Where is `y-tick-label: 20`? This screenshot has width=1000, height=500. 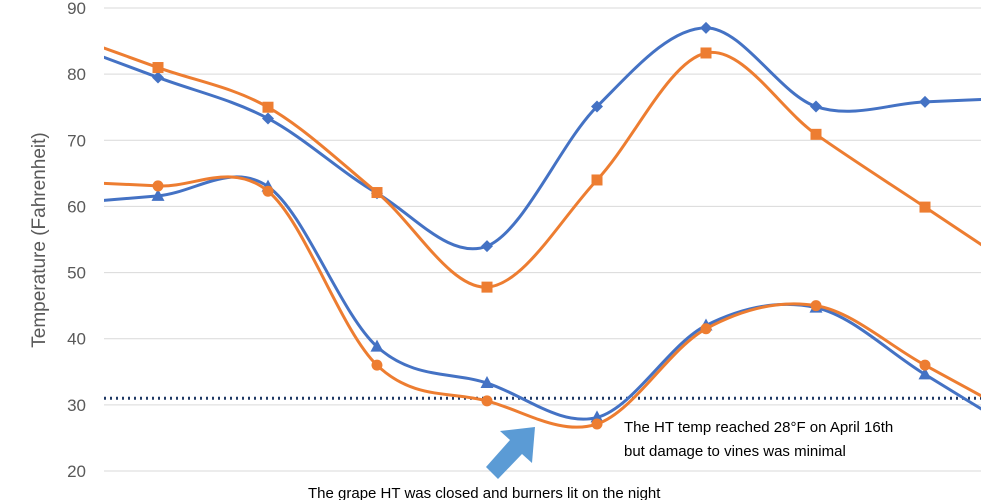
y-tick-label: 20 is located at coordinates (76, 471).